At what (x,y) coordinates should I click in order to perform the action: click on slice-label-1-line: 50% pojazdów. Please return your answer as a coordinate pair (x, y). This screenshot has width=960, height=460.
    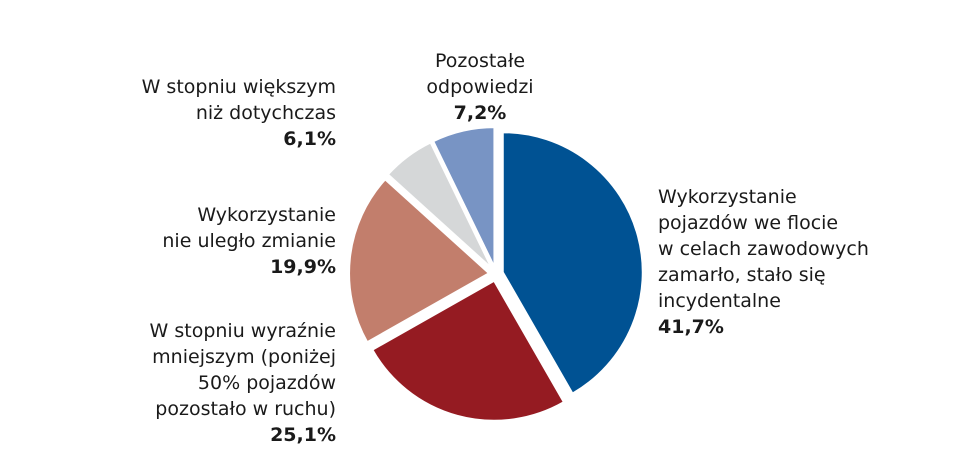
    Looking at the image, I should click on (266, 383).